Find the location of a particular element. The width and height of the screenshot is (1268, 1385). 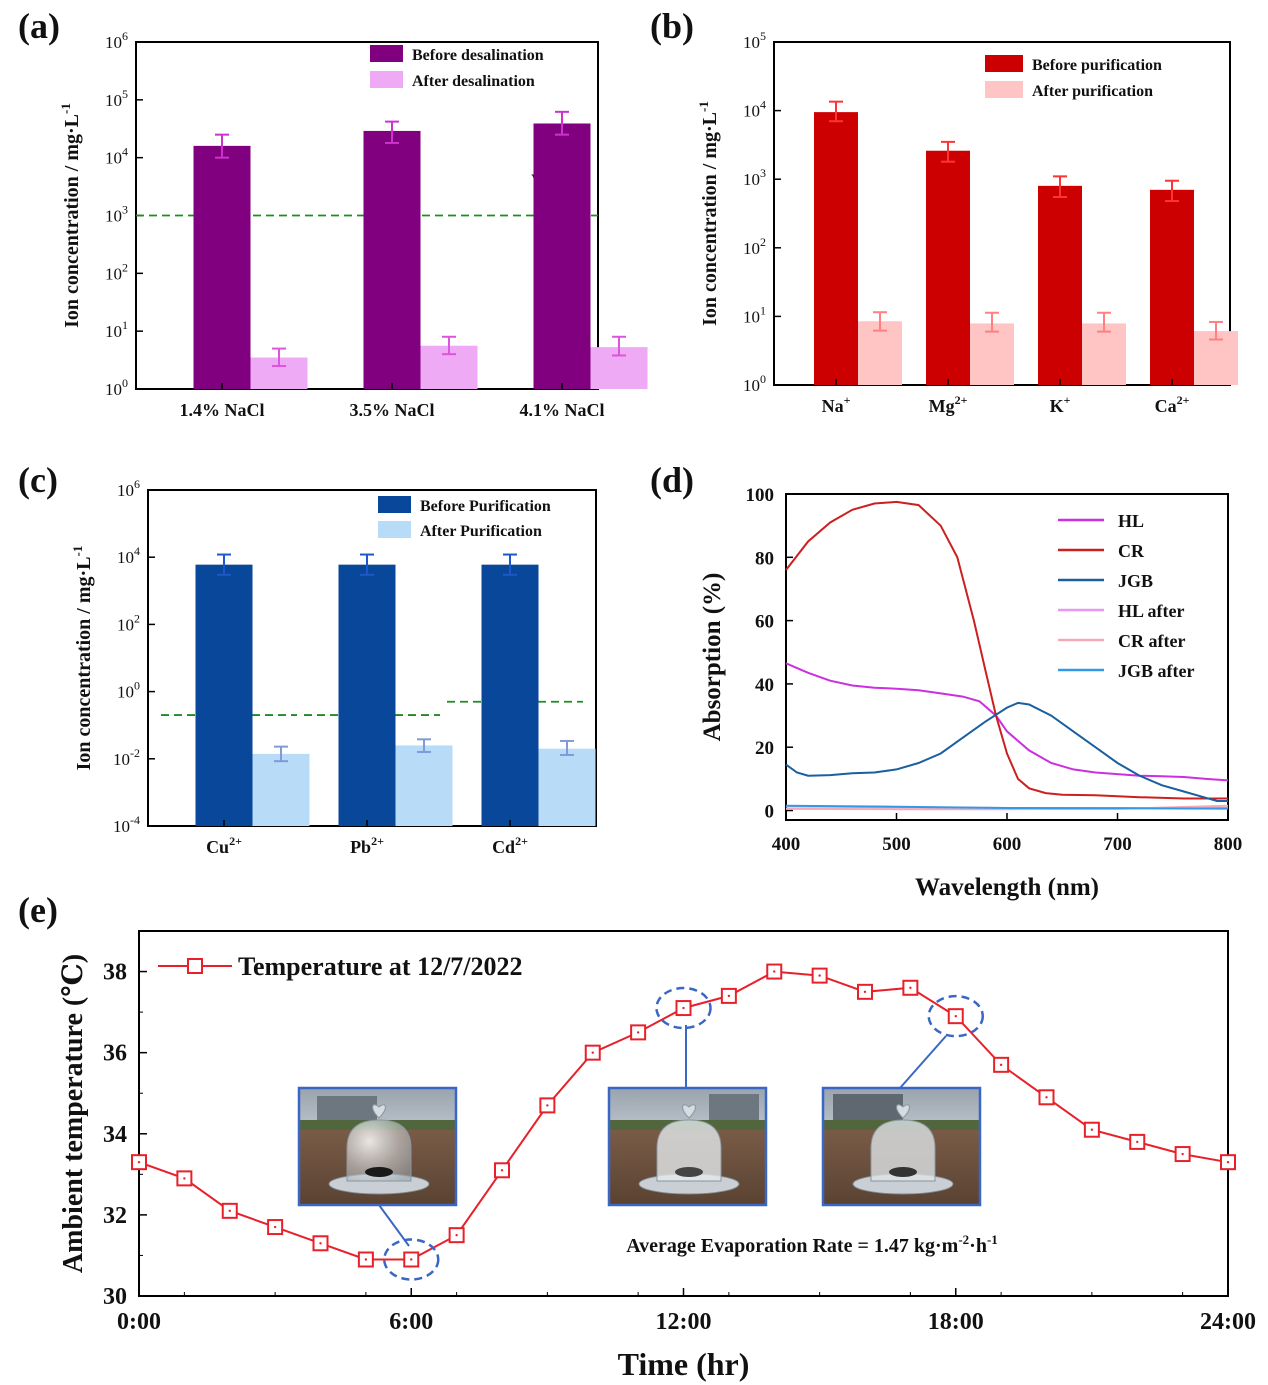

legend-label: Temperature at 12/7/2022 is located at coordinates (380, 966).